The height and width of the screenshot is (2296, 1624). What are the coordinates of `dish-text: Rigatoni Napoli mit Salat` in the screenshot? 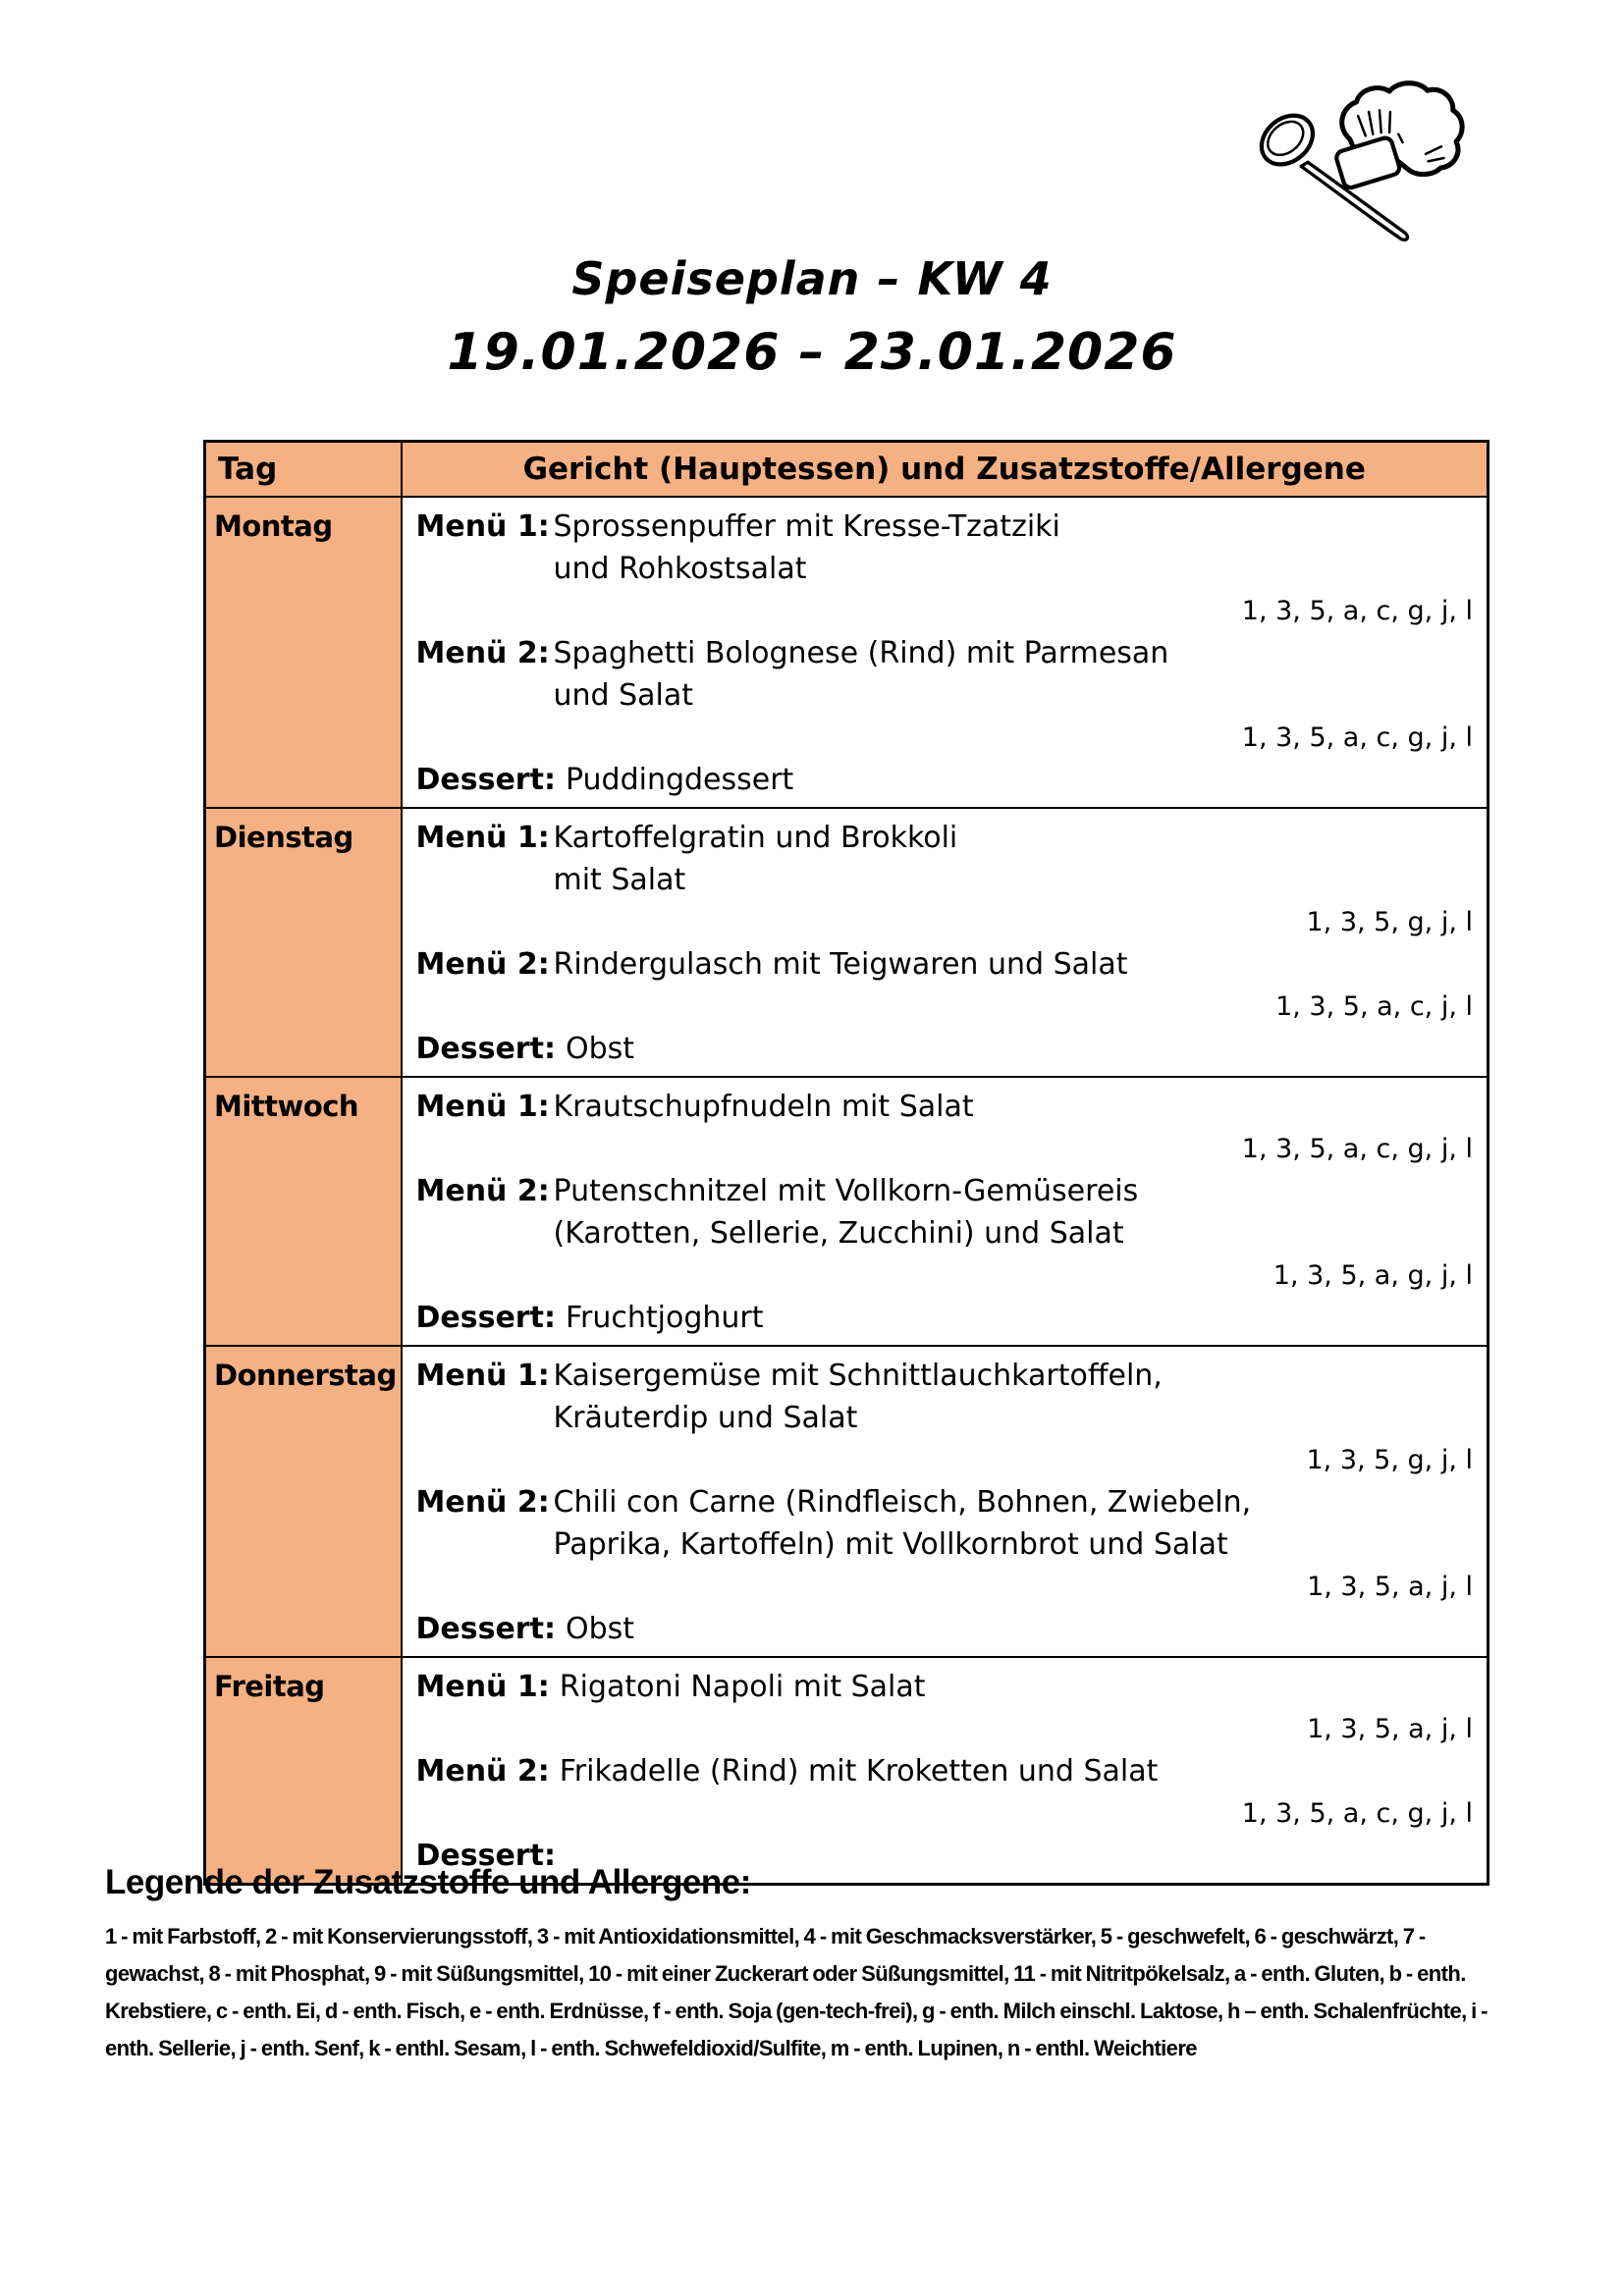 It's located at (742, 1687).